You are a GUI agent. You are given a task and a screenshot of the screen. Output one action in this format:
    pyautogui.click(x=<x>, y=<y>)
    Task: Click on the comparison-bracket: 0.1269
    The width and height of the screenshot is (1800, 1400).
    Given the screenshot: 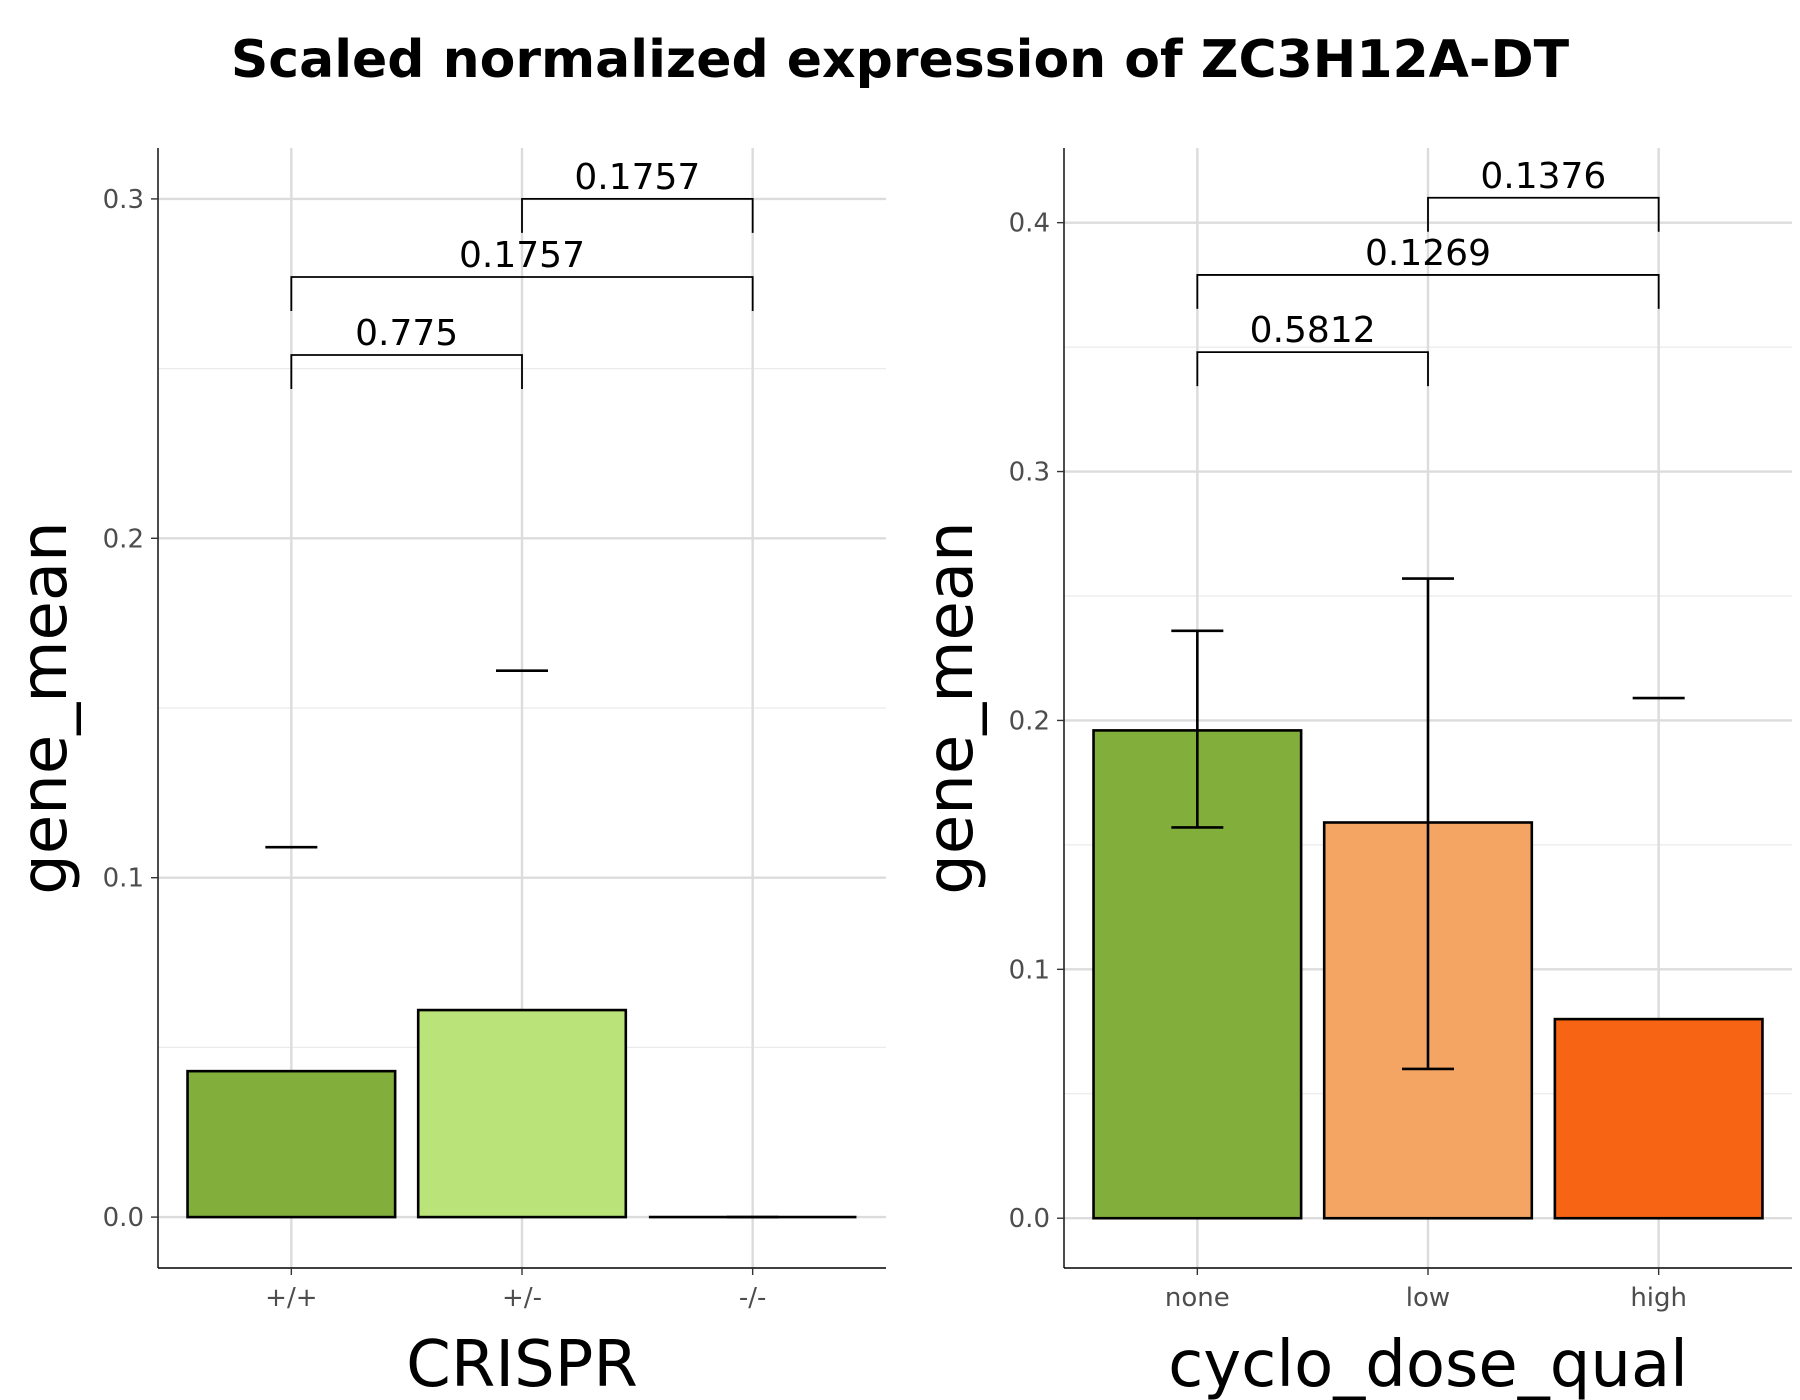 What is the action you would take?
    pyautogui.click(x=1428, y=271)
    